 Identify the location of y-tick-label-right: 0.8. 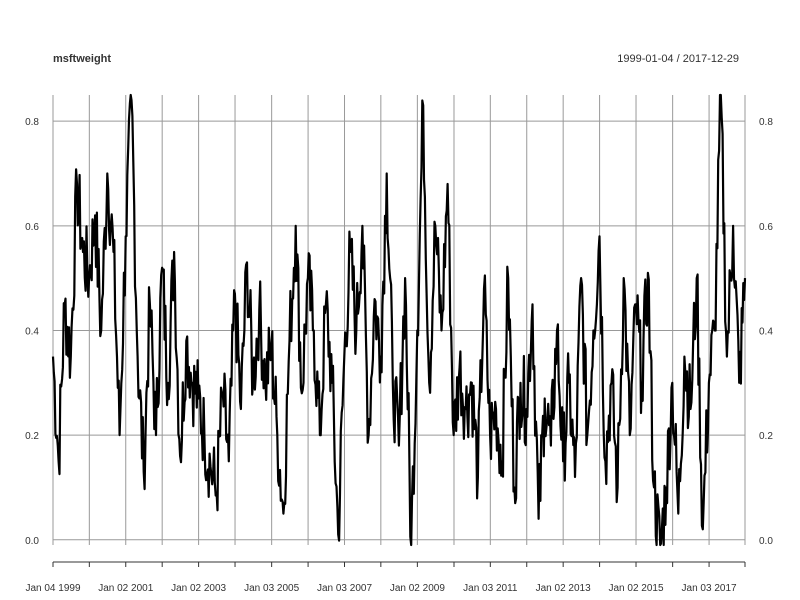
(766, 122).